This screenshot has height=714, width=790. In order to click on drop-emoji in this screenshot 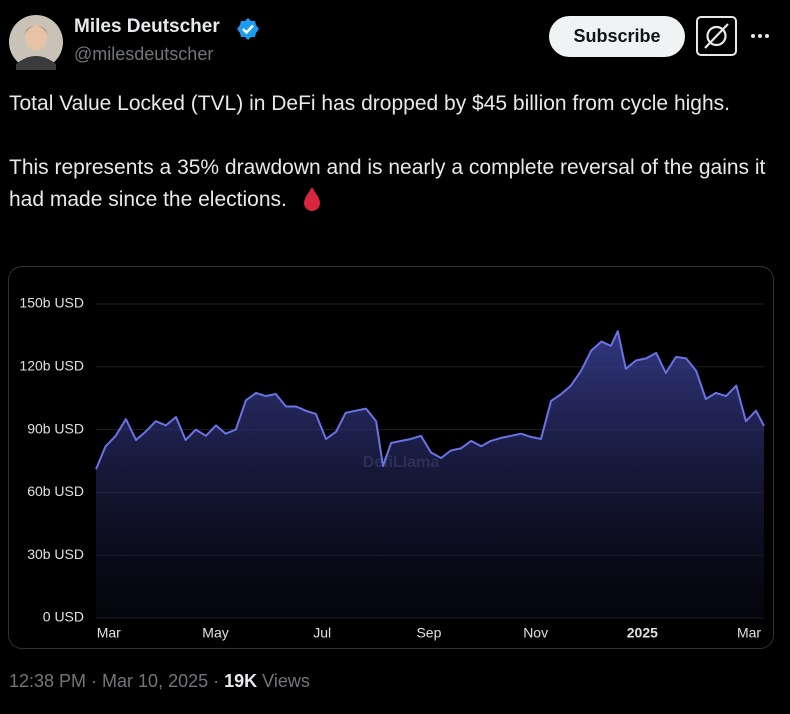, I will do `click(311, 199)`.